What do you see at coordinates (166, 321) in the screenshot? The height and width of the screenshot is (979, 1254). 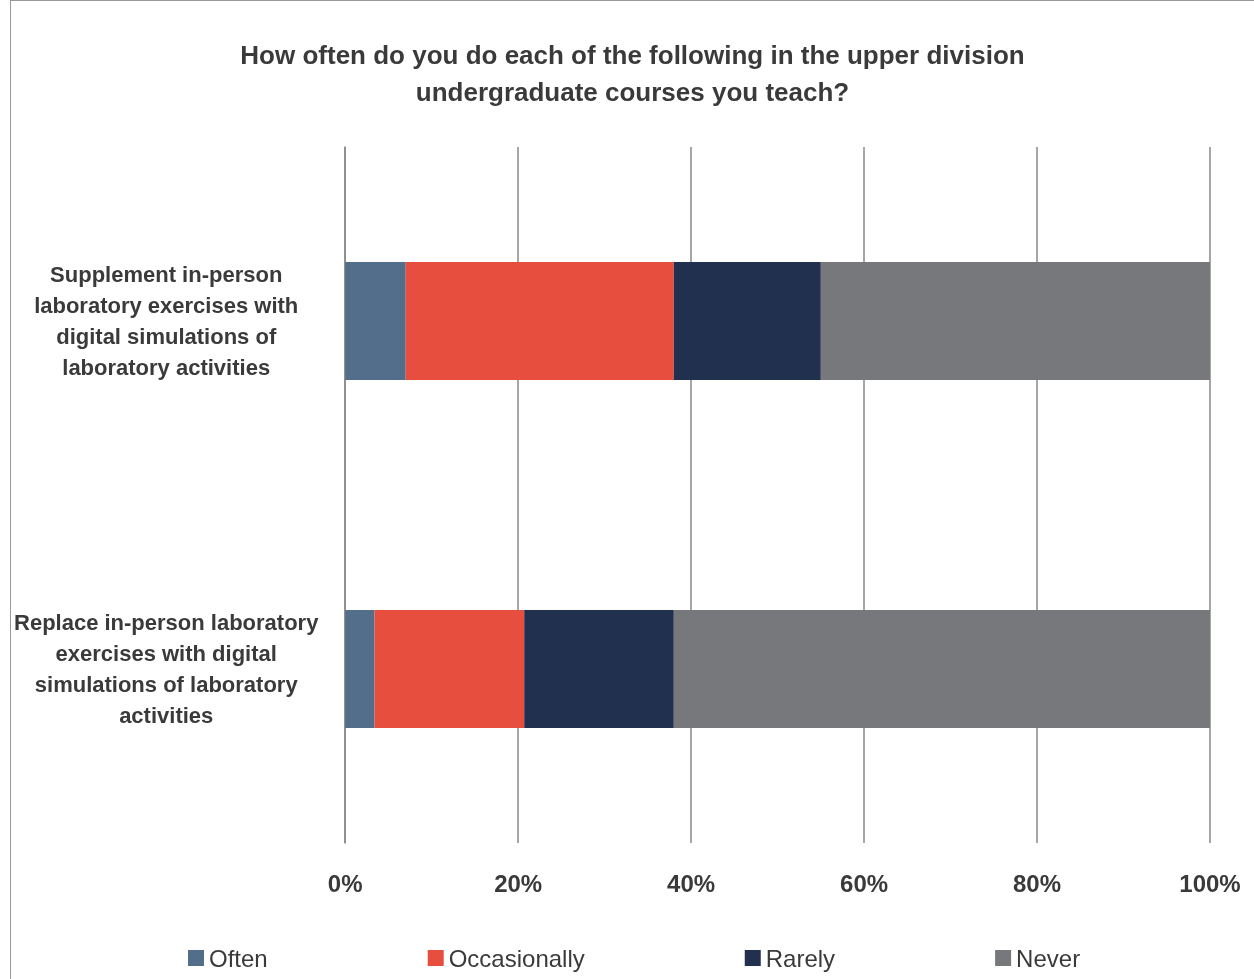 I see `y-tick-label: Supplement in-person laboratory exercises with digital simulations of laboratory activities` at bounding box center [166, 321].